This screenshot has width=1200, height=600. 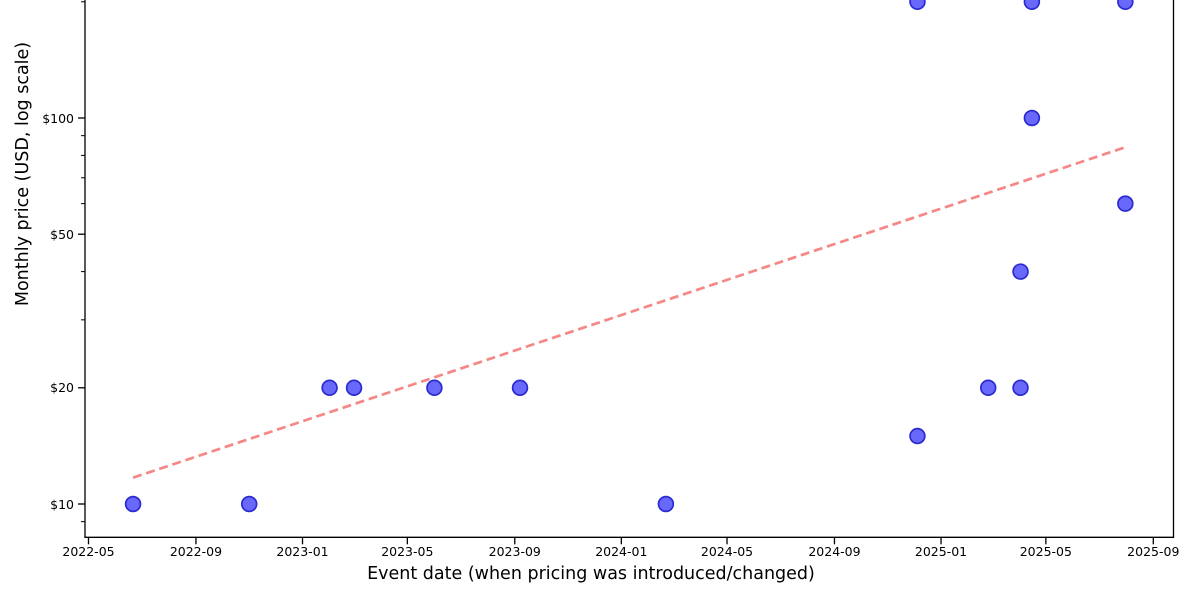 I want to click on x-tick-label: 2023-05, so click(x=407, y=551).